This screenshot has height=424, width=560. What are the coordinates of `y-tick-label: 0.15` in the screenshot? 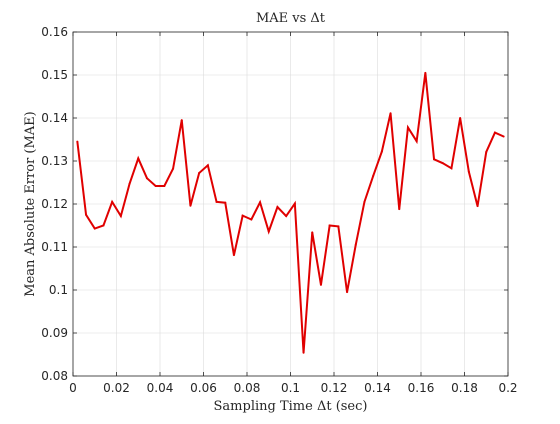 It's located at (54, 75).